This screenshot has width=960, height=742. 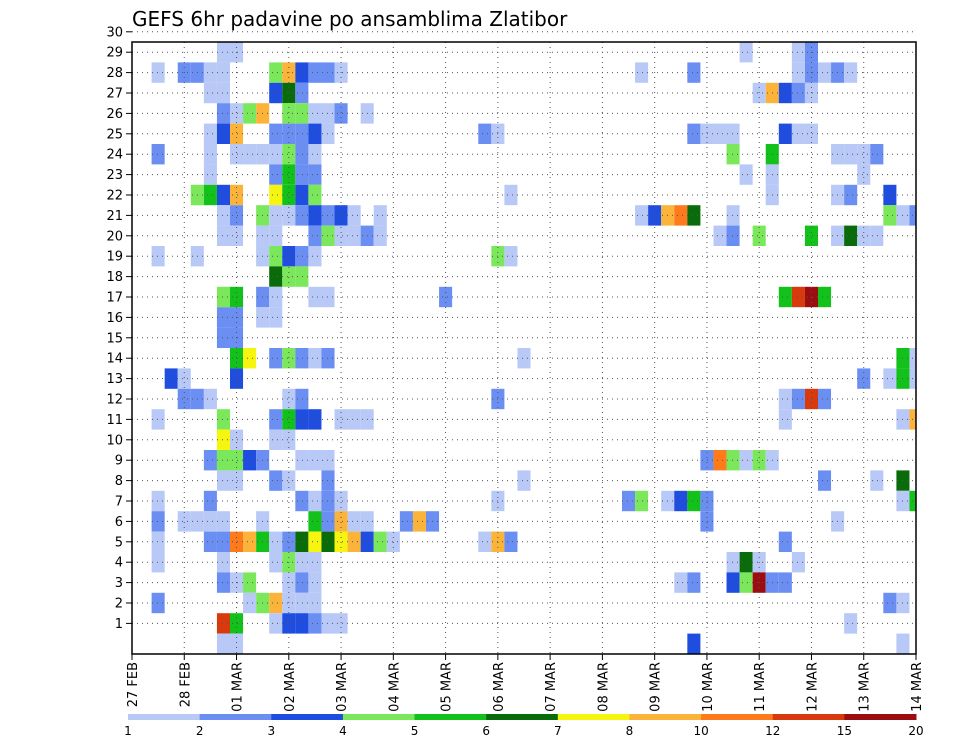 I want to click on y-tick-label: 16, so click(x=114, y=318).